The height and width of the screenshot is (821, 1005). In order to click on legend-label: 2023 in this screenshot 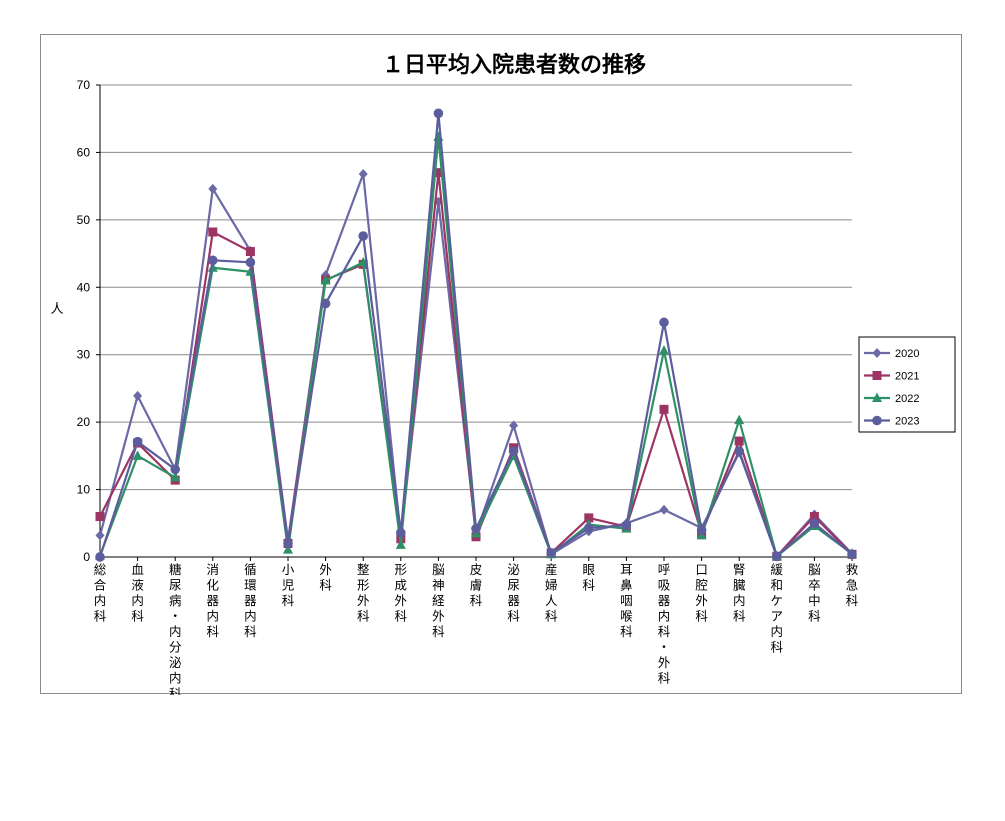, I will do `click(907, 422)`.